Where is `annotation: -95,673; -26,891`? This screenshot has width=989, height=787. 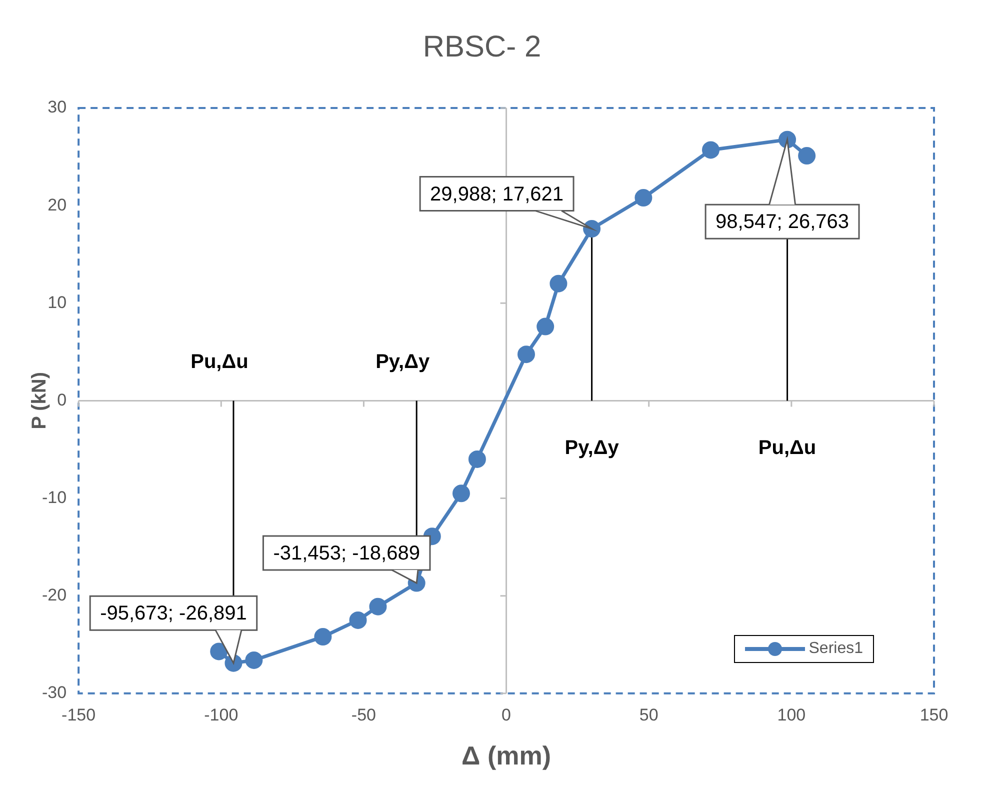
annotation: -95,673; -26,891 is located at coordinates (173, 613).